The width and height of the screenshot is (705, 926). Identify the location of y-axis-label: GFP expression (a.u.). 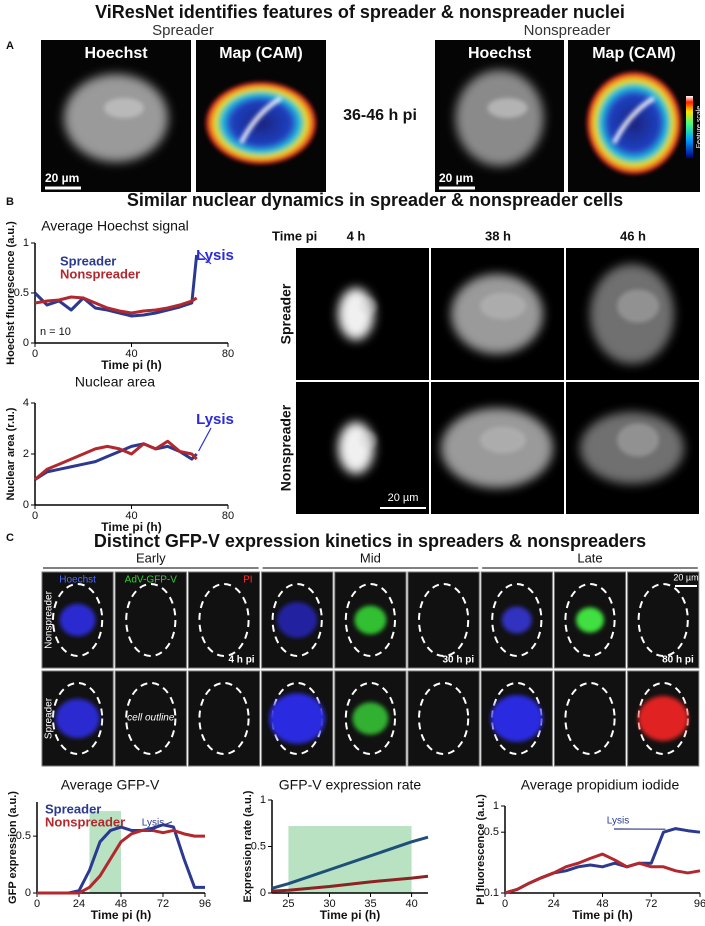
(13, 847).